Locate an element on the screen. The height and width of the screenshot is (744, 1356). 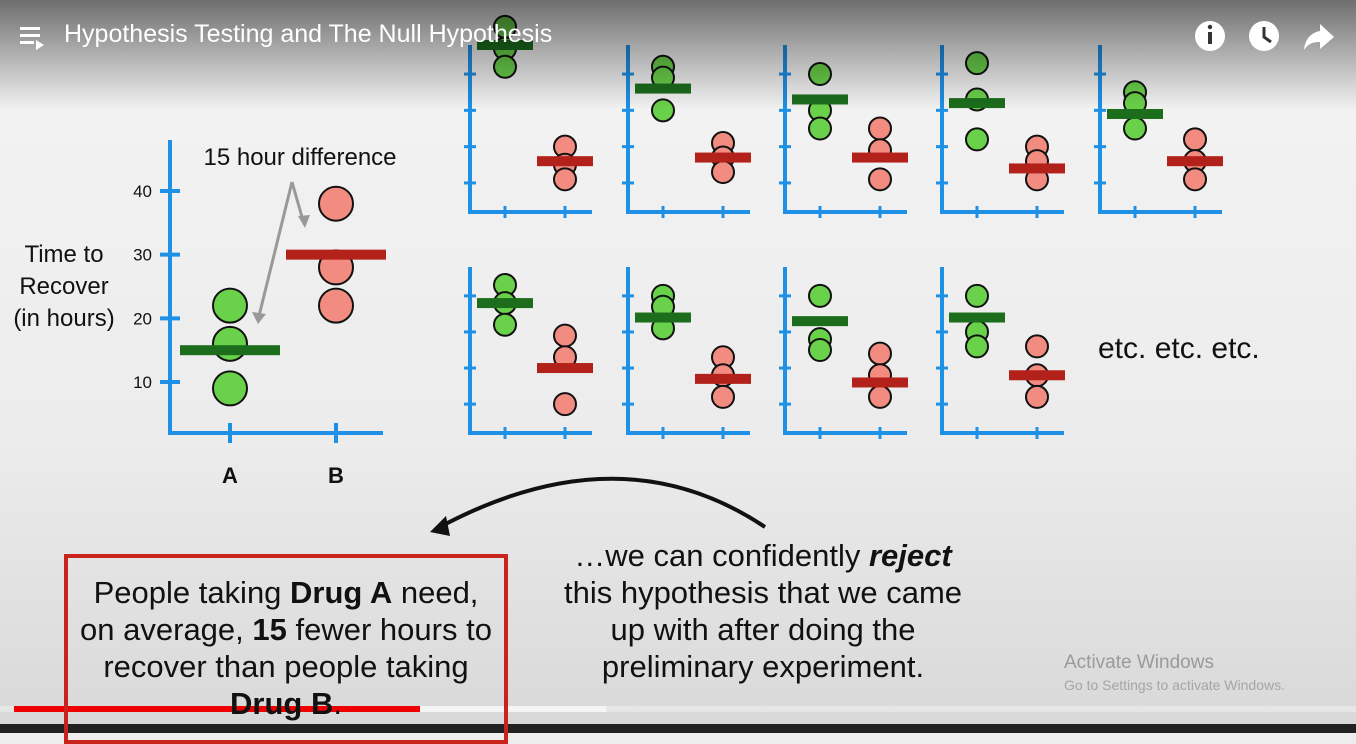
y-tick-label: 20 is located at coordinates (142, 318).